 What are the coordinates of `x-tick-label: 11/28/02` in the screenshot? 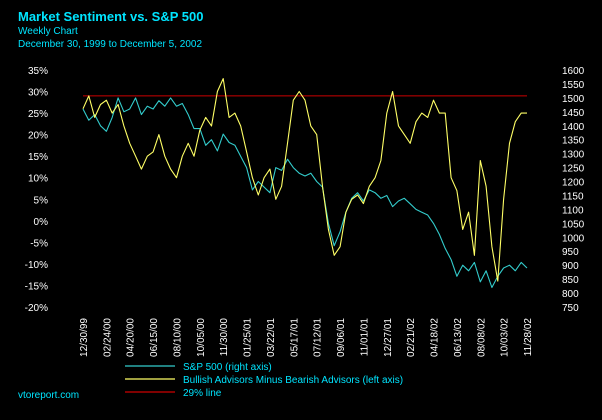 It's located at (528, 337).